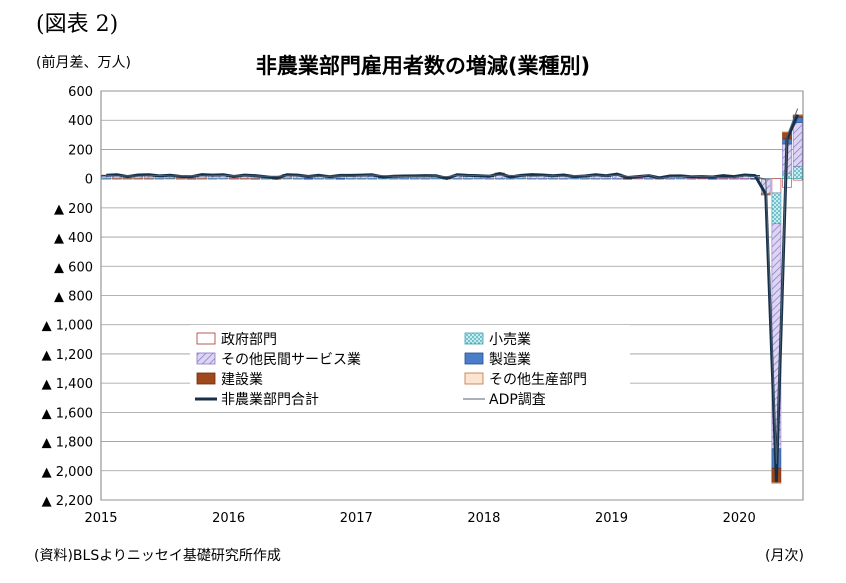 This screenshot has width=846, height=583. What do you see at coordinates (423, 66) in the screenshot?
I see `chart-title: 非農業部門雇用者数の増減(業種別)` at bounding box center [423, 66].